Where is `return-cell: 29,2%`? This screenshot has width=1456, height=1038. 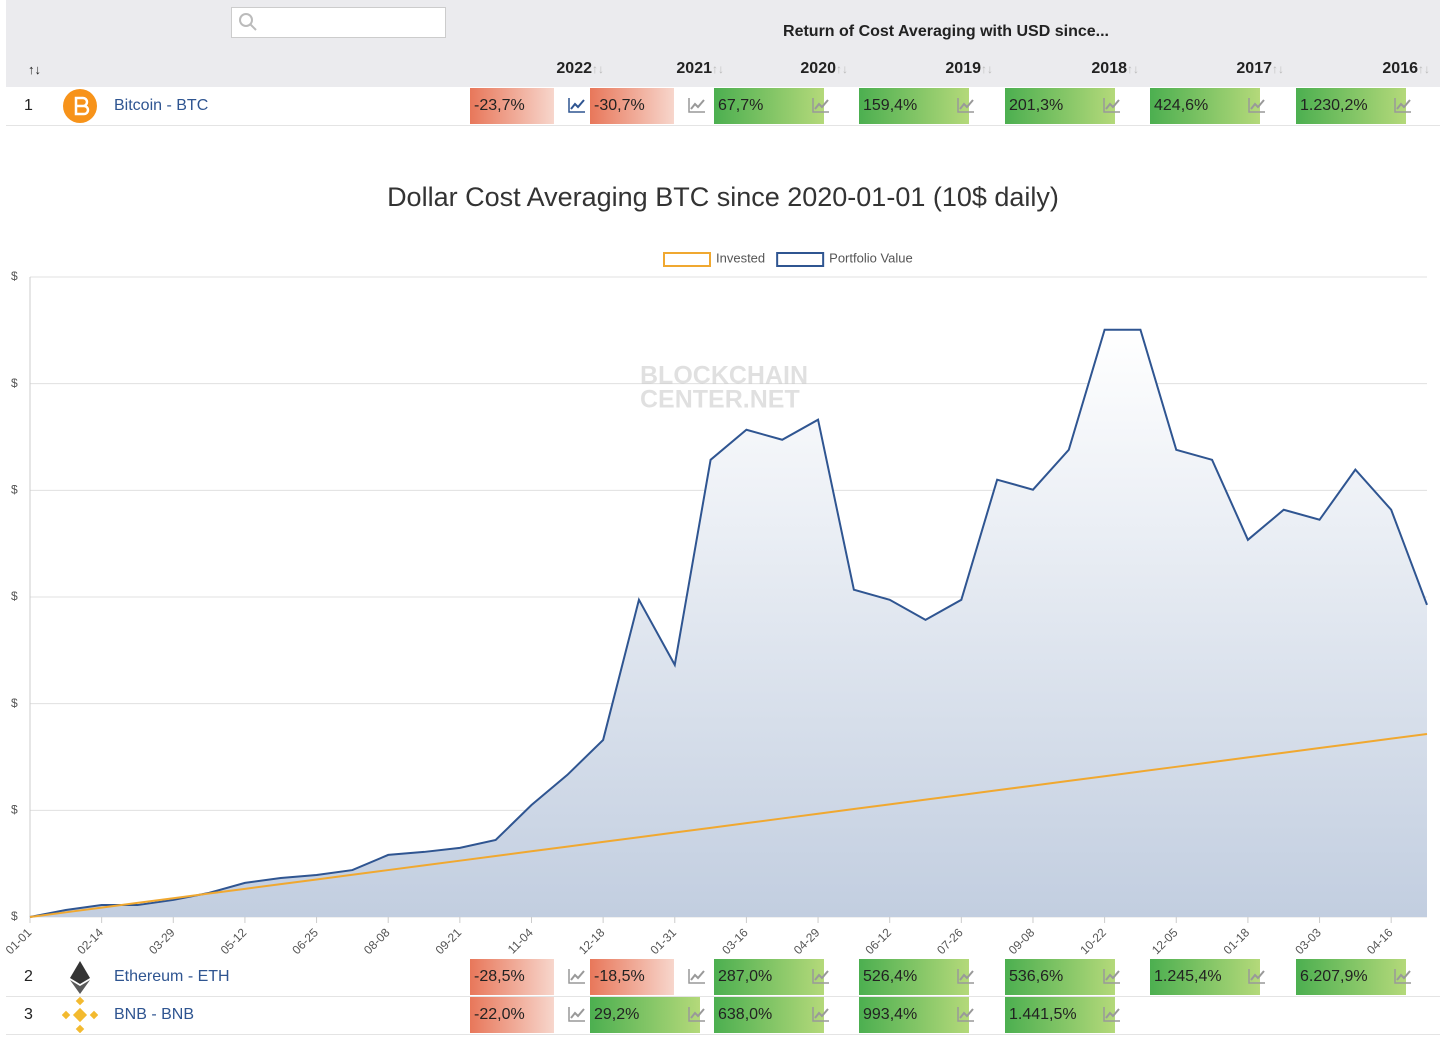
return-cell: 29,2% is located at coordinates (645, 1015).